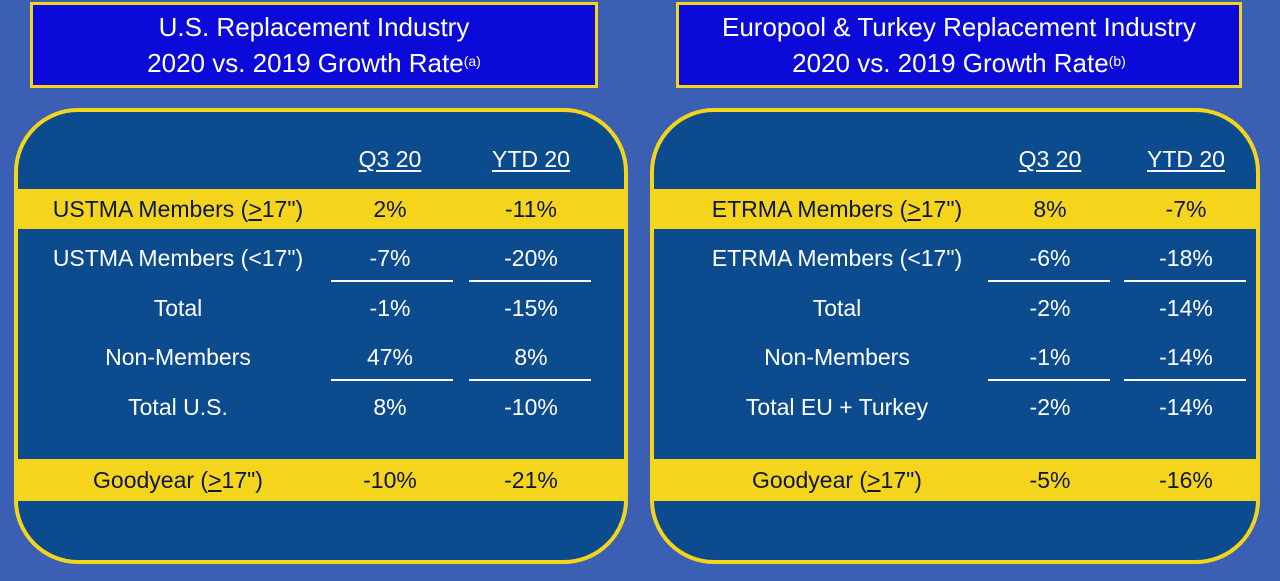  What do you see at coordinates (837, 406) in the screenshot?
I see `eu-row-label: Total EU + Turkey` at bounding box center [837, 406].